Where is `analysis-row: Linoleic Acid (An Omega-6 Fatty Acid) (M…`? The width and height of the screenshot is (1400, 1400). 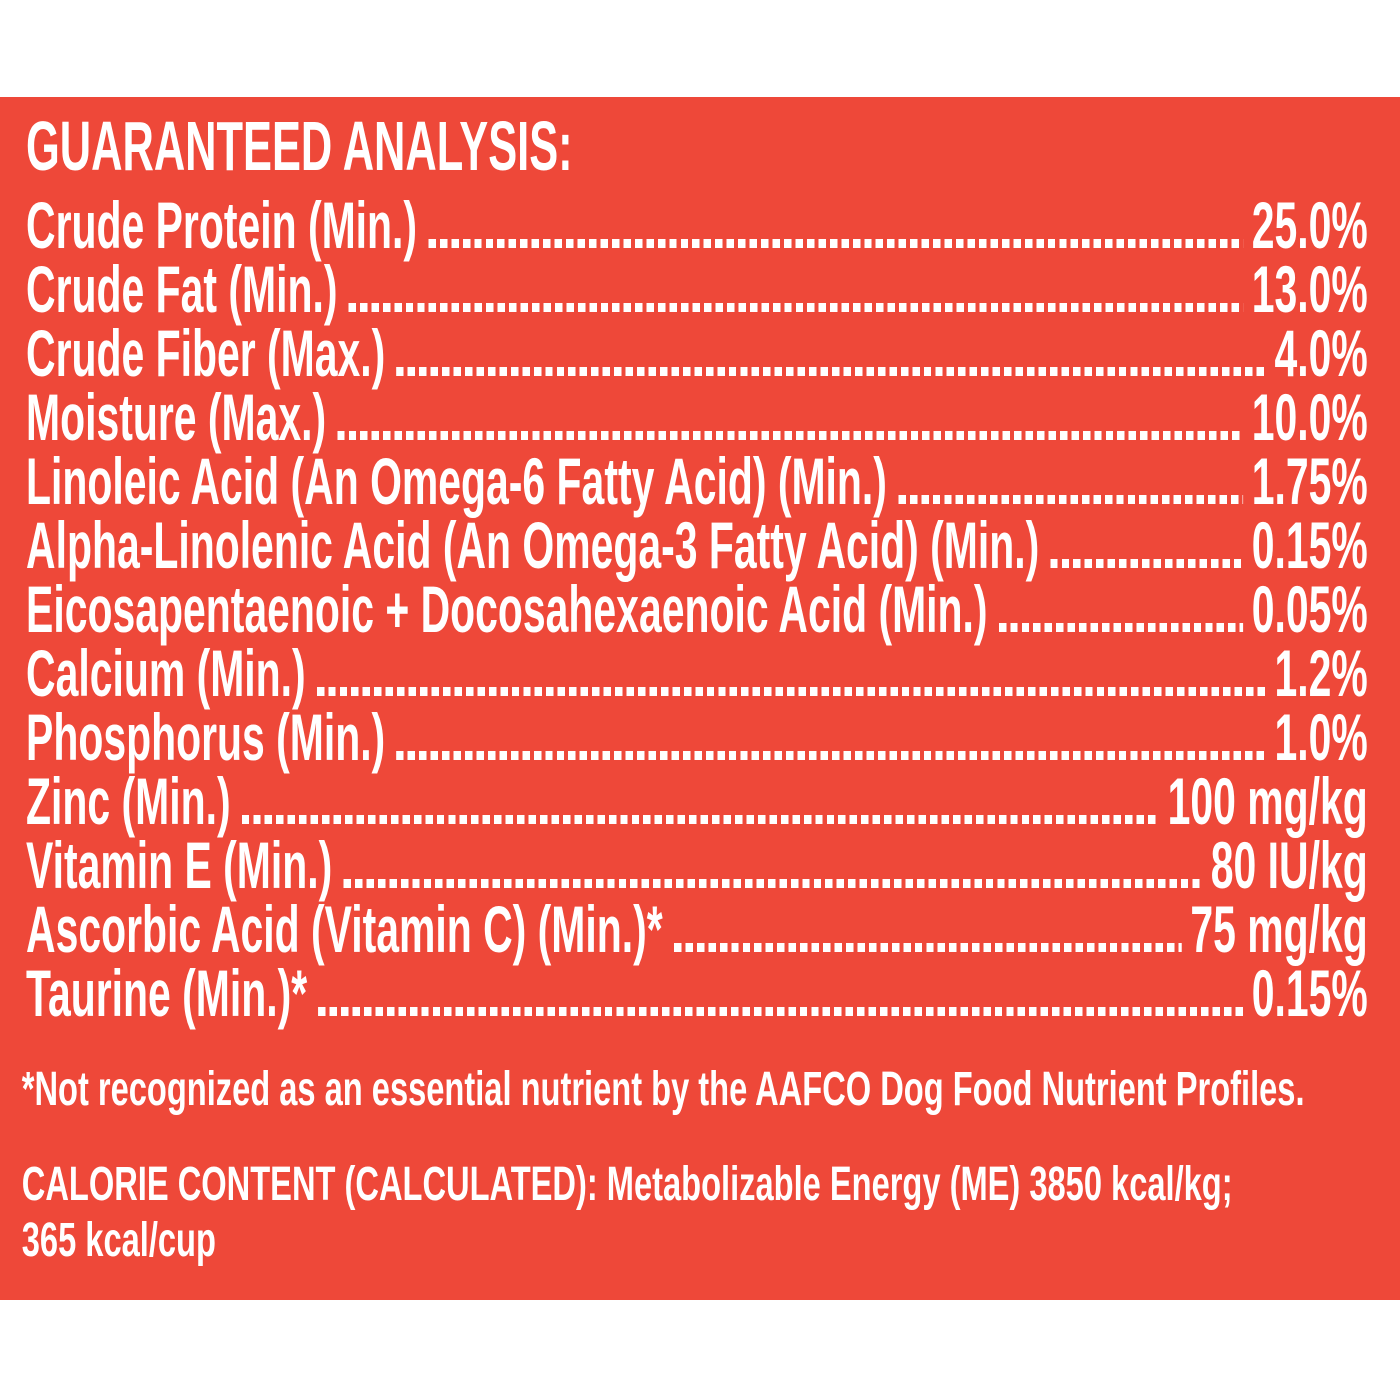 analysis-row: Linoleic Acid (An Omega-6 Fatty Acid) (M… is located at coordinates (697, 481).